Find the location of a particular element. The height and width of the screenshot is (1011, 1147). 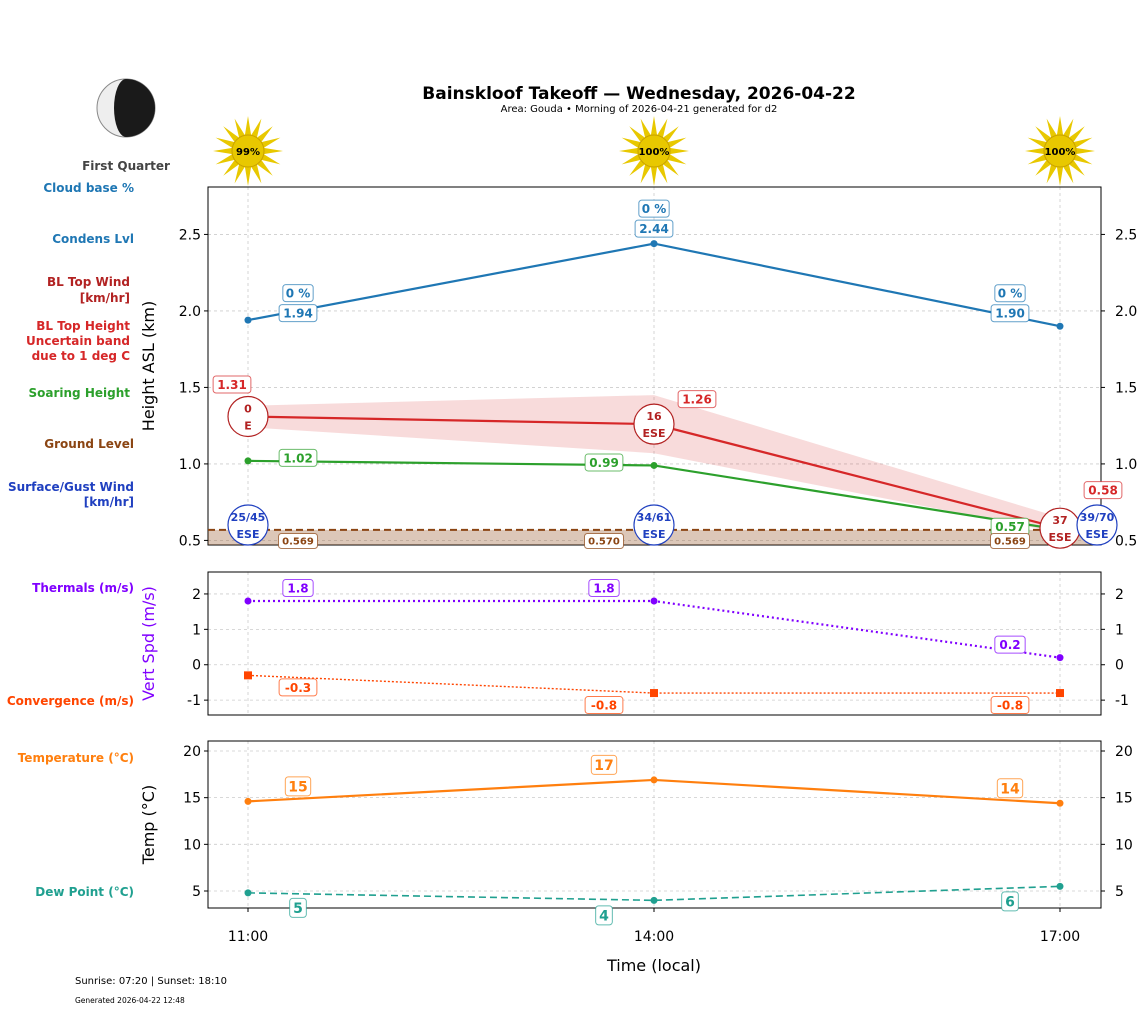

y-tick-label: 1.0 is located at coordinates (190, 465).